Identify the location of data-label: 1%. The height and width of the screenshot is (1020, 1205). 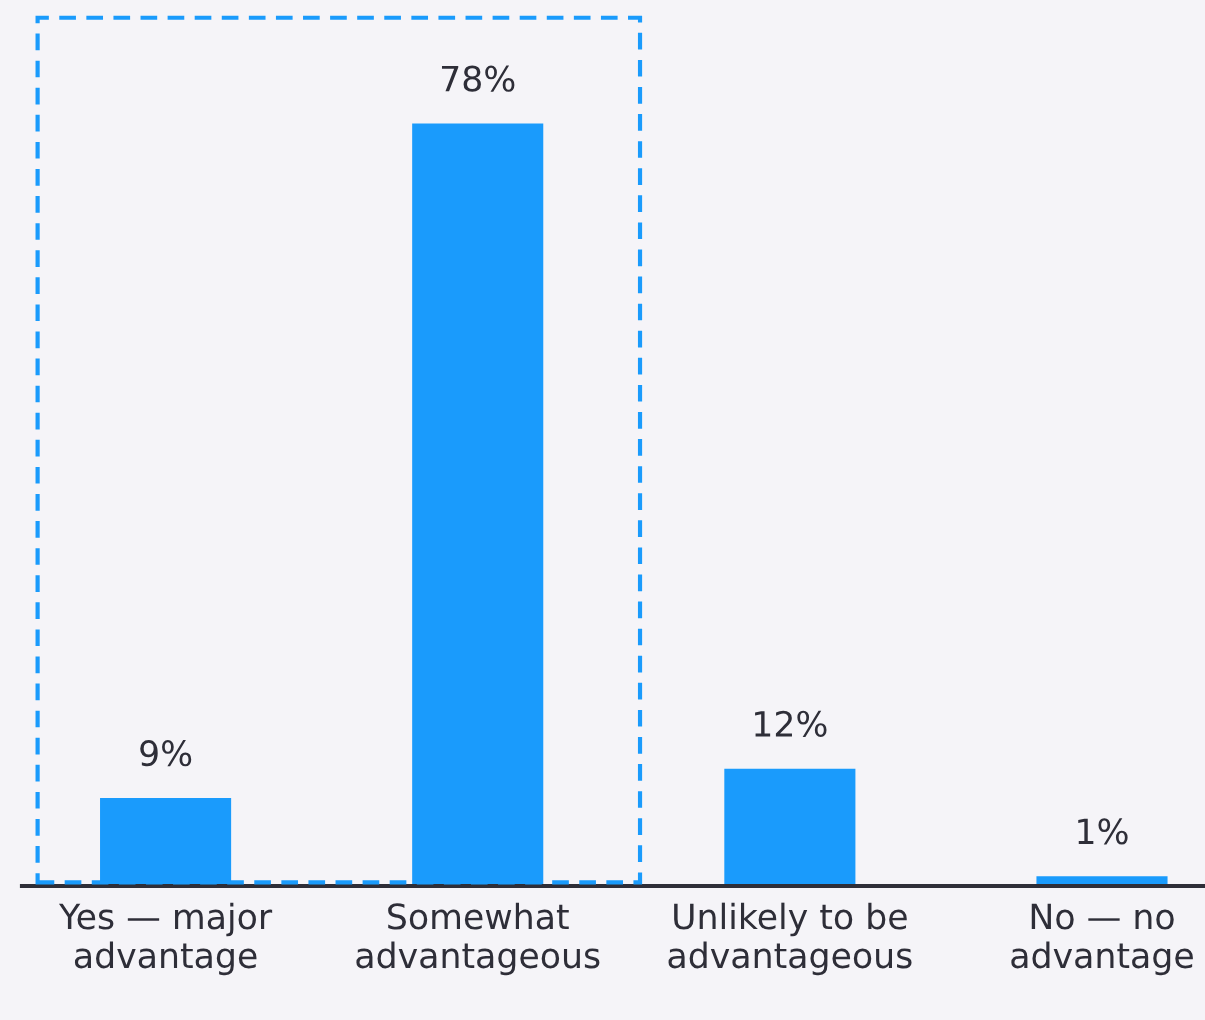
(1103, 831).